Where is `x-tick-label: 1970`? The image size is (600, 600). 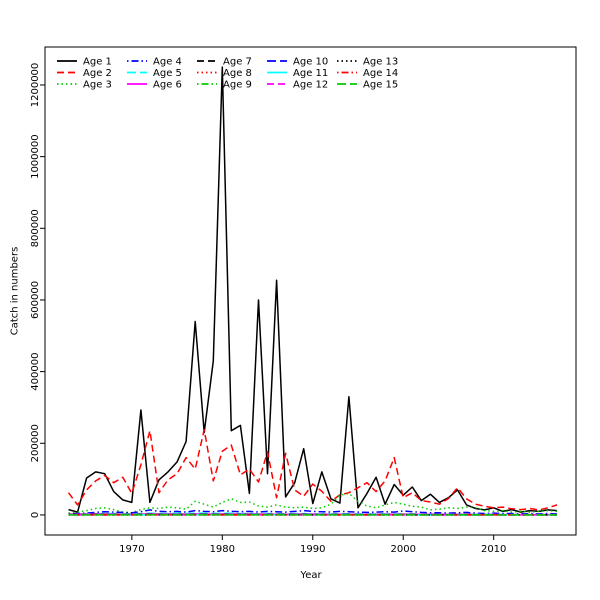 x-tick-label: 1970 is located at coordinates (131, 549).